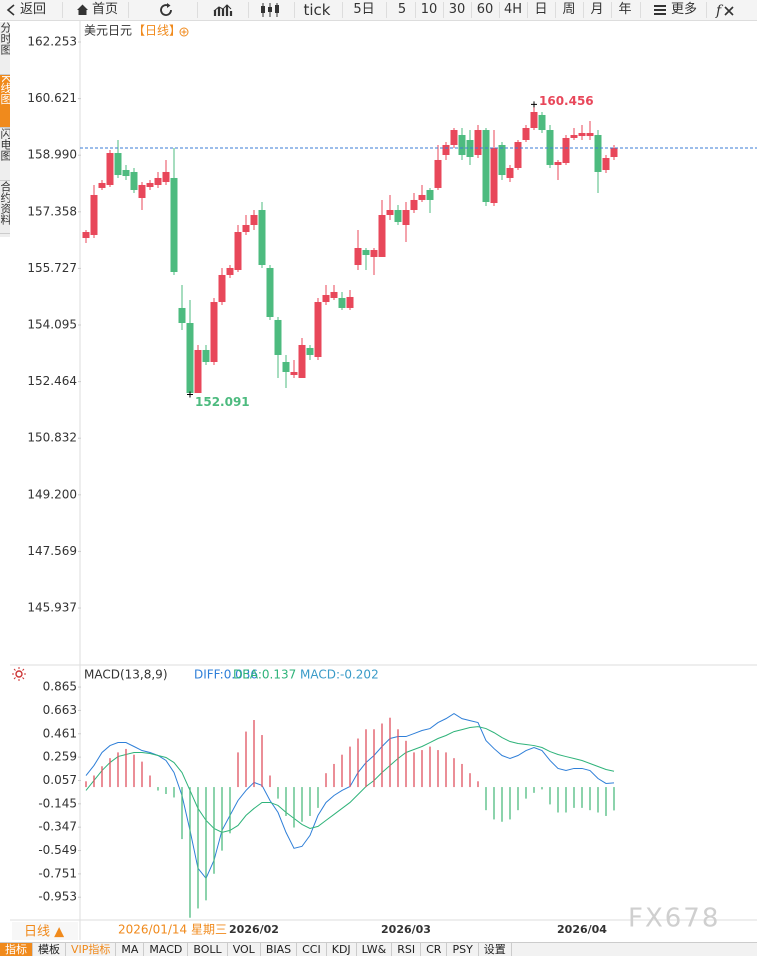  What do you see at coordinates (5, 207) in the screenshot?
I see `side-tab: 合约资料` at bounding box center [5, 207].